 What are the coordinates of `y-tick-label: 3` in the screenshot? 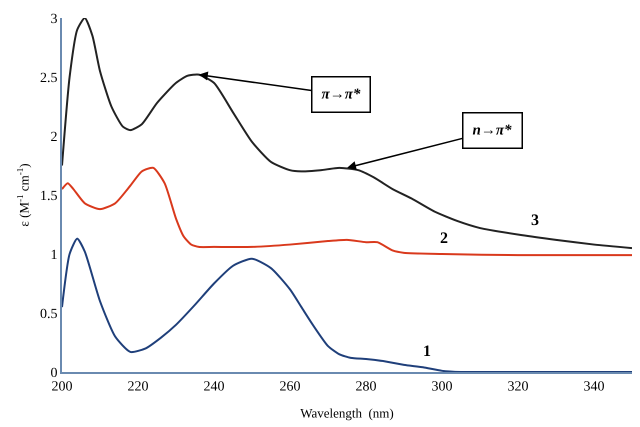 It's located at (54, 19).